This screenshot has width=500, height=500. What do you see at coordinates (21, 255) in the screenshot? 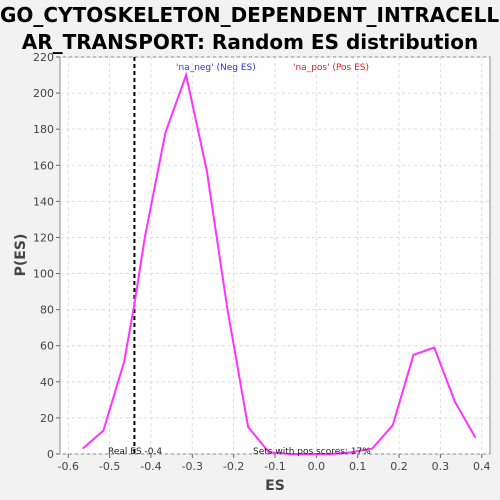
I see `y-axis-label: P(ES)` at bounding box center [21, 255].